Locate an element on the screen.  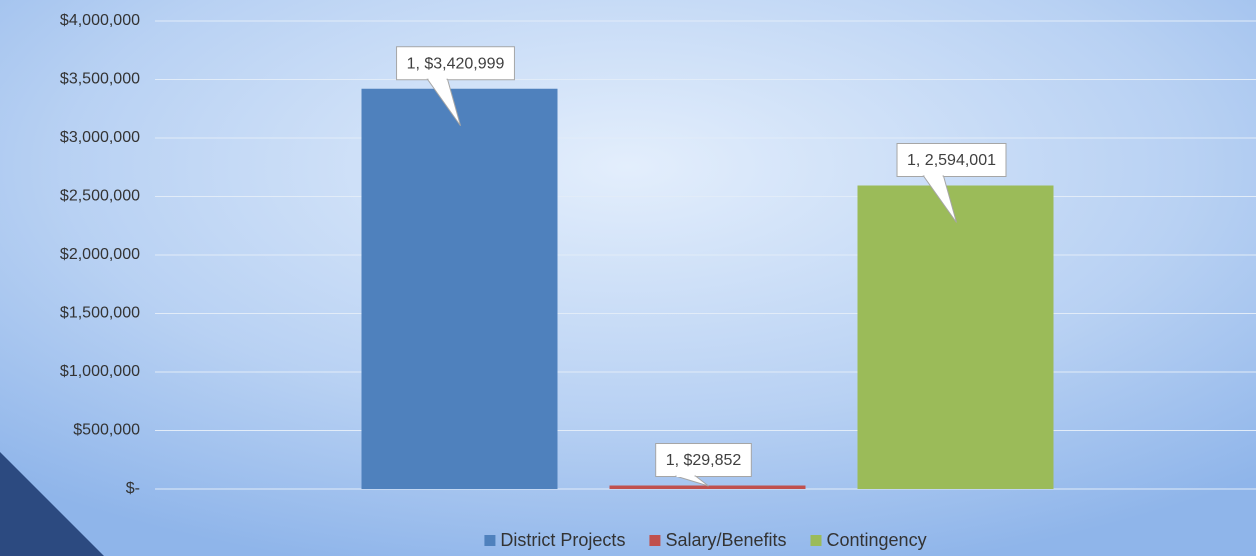
corner-decoration is located at coordinates (52, 504).